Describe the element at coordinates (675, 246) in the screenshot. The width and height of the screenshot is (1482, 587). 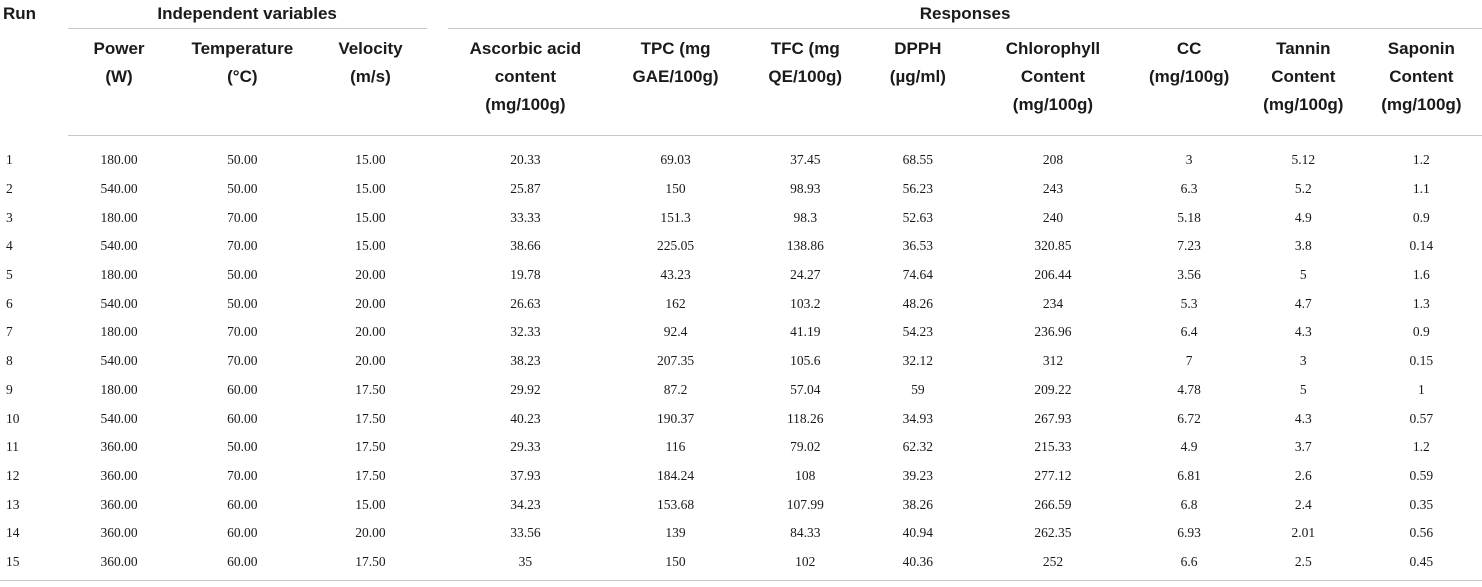
I see `value-cell: 225.05` at that location.